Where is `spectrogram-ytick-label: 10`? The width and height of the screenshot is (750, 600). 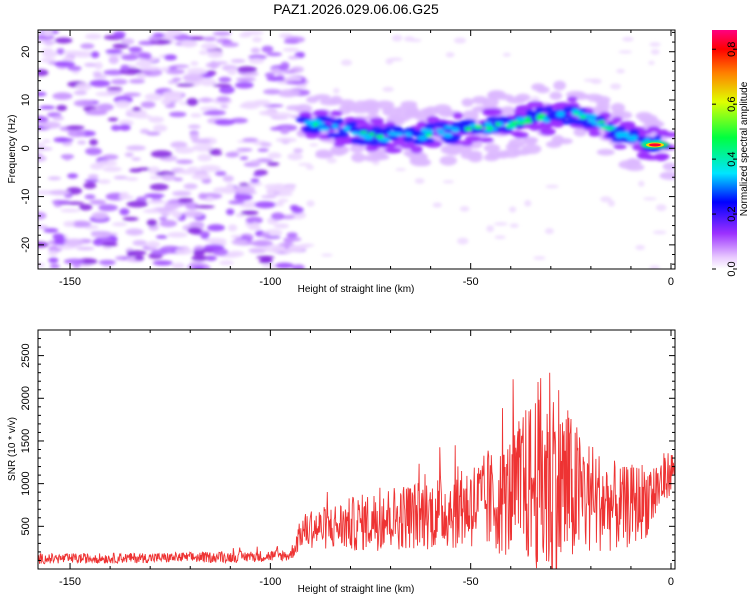 spectrogram-ytick-label: 10 is located at coordinates (26, 100).